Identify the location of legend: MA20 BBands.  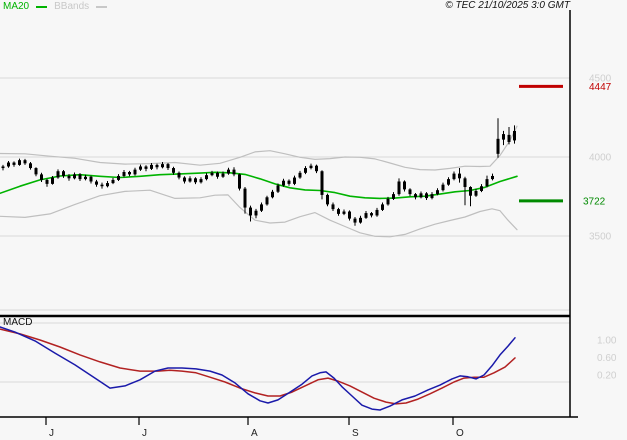
(56, 7).